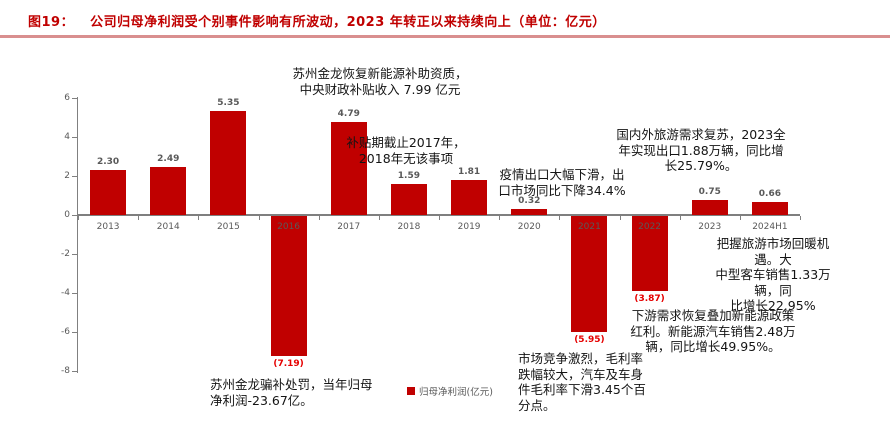 This screenshot has height=443, width=890. I want to click on legend-swatch, so click(411, 391).